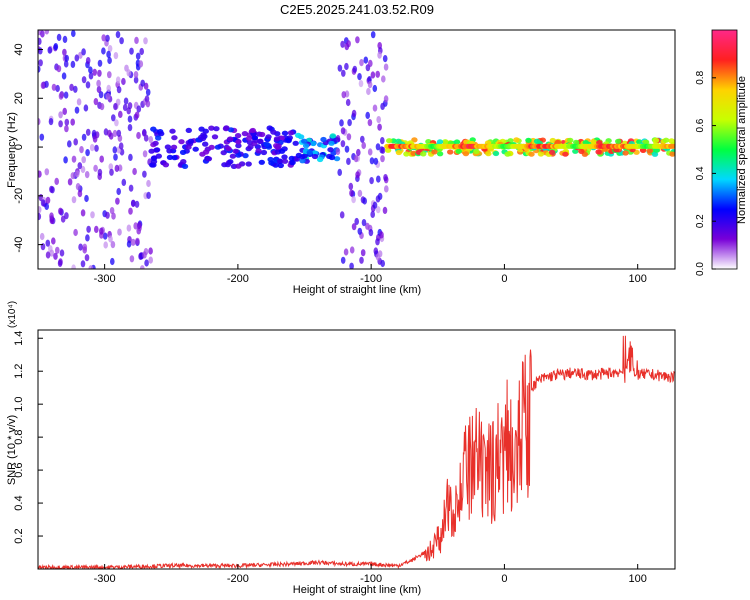  What do you see at coordinates (700, 173) in the screenshot?
I see `colorbar-tick-label: 0.4` at bounding box center [700, 173].